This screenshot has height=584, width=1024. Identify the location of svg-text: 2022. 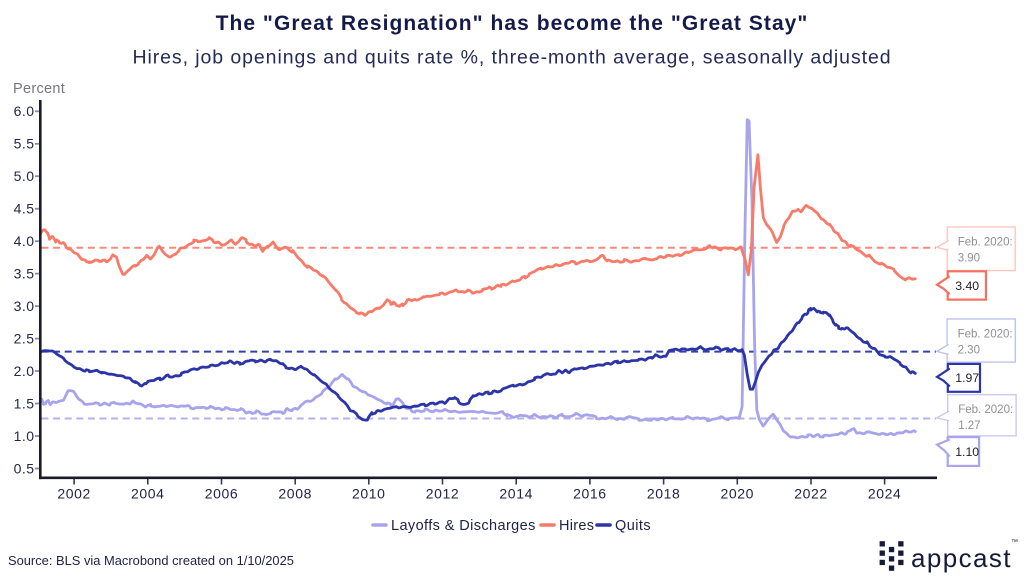
(811, 494).